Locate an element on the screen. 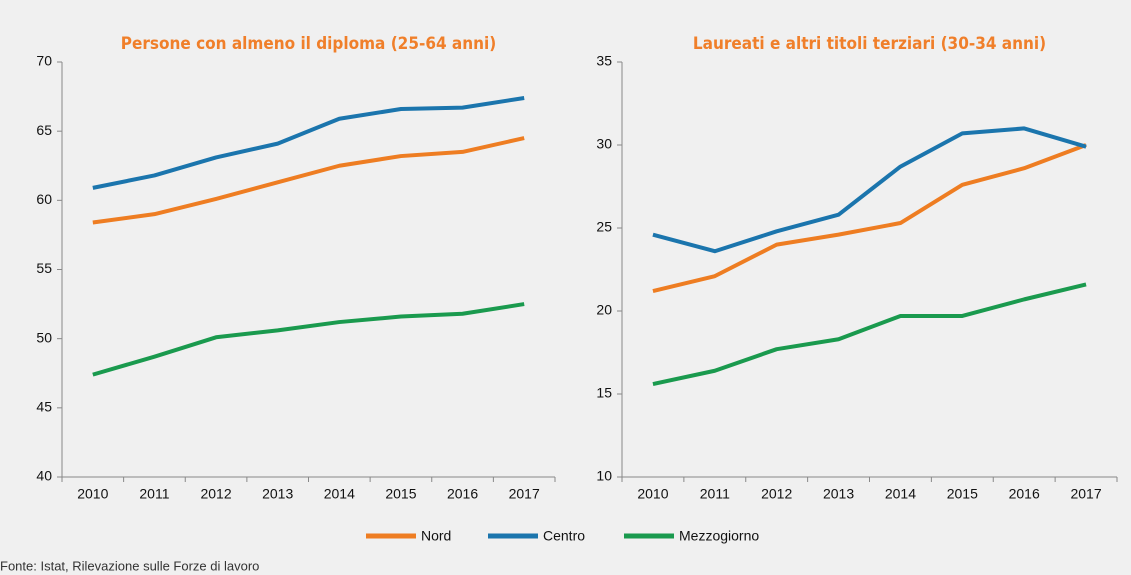 The height and width of the screenshot is (575, 1131). y-tick-label: 50 is located at coordinates (44, 337).